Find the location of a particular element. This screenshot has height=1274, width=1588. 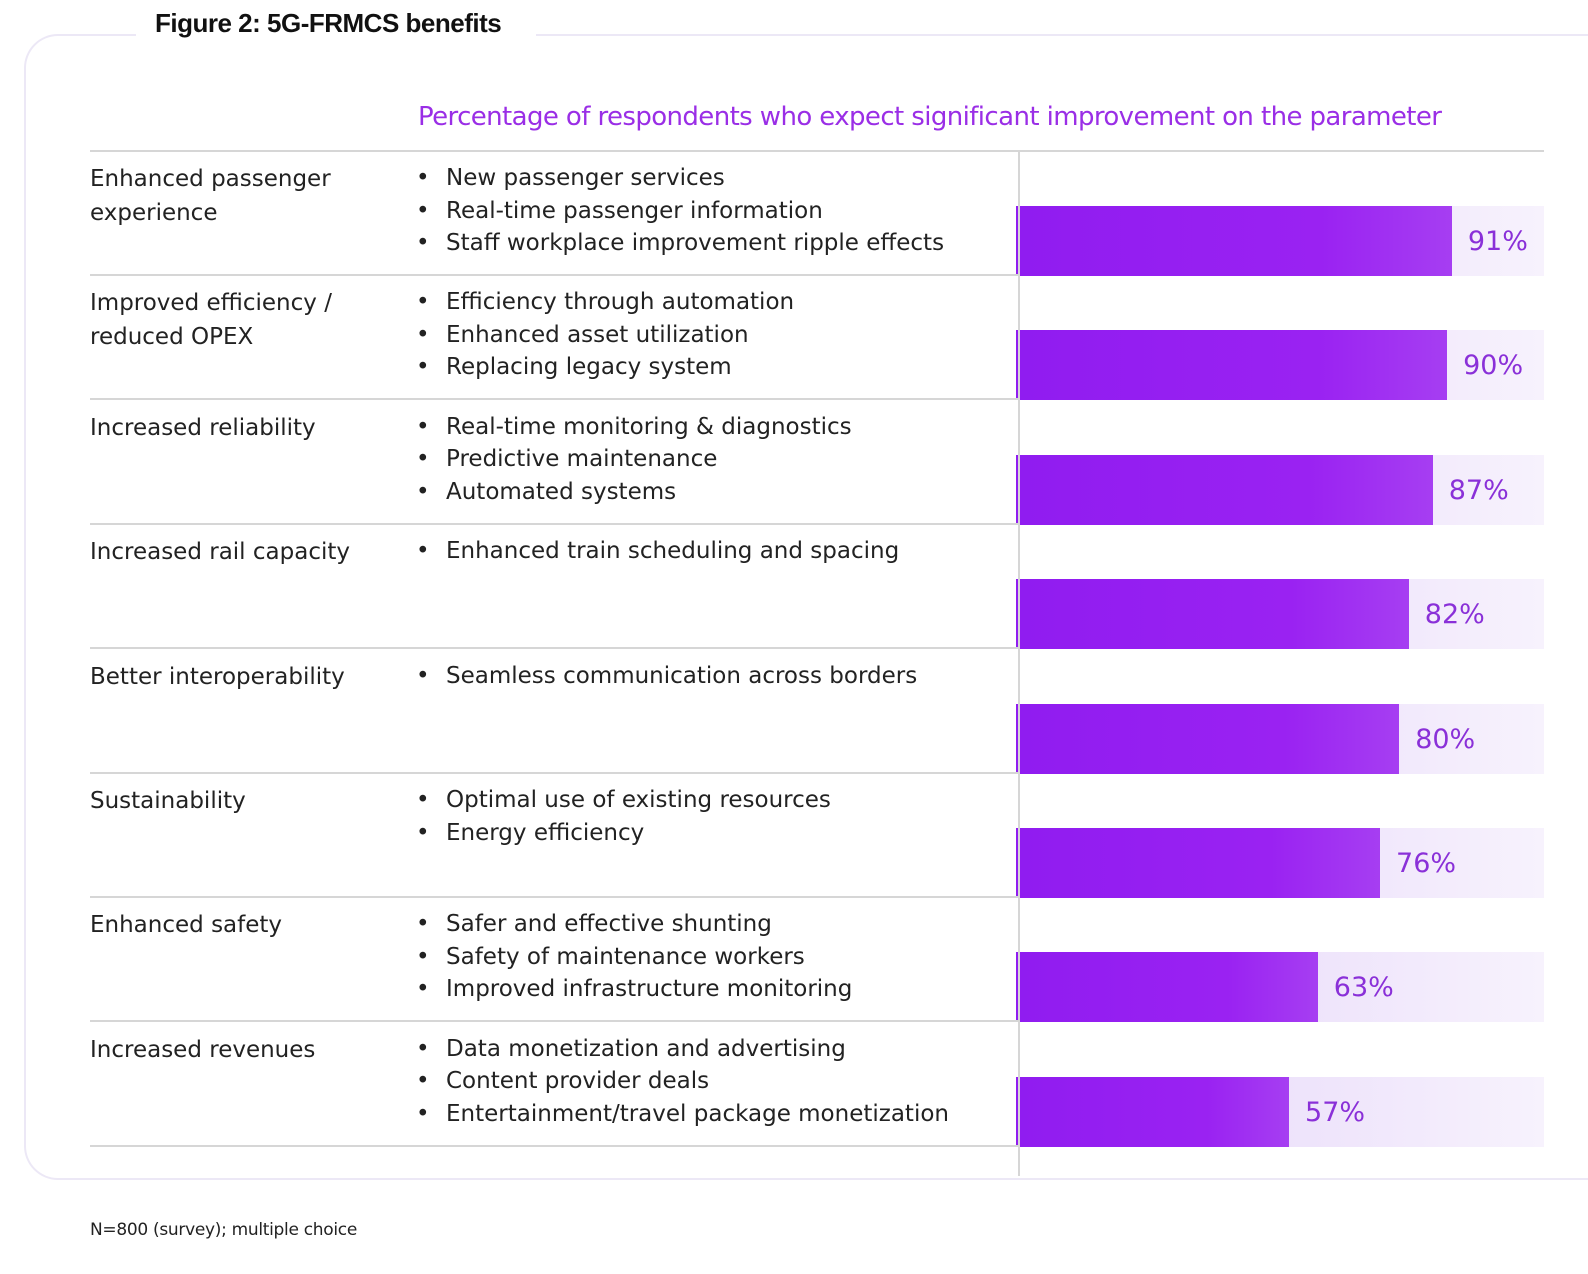

bar-track: 82% is located at coordinates (1280, 614).